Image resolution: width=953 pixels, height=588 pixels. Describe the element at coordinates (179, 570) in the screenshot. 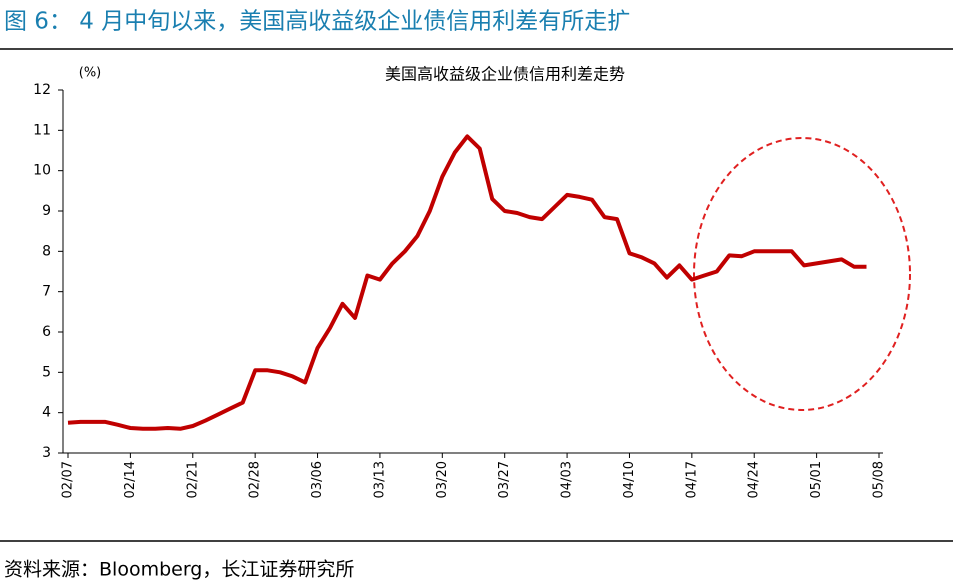

I see `source-note: 资料来源：Bloomberg，长江证券研究所` at that location.